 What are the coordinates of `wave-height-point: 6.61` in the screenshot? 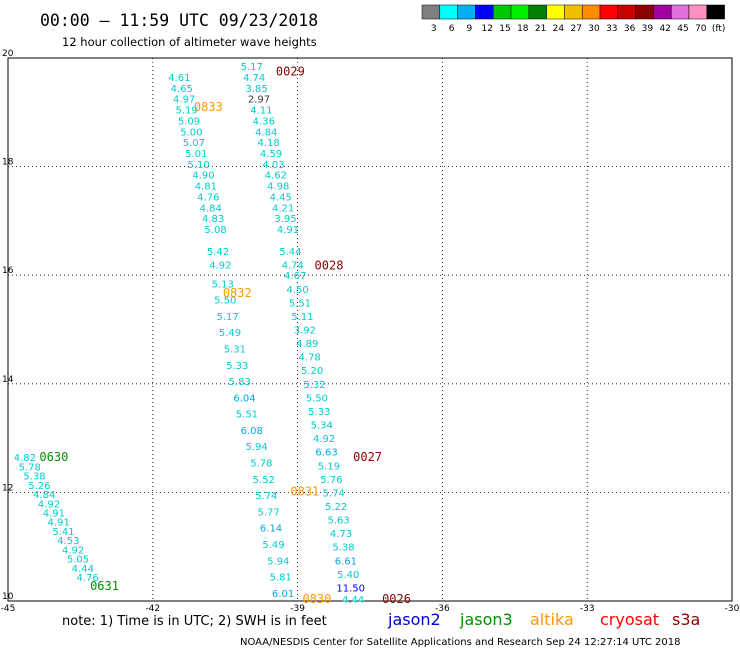 It's located at (346, 561).